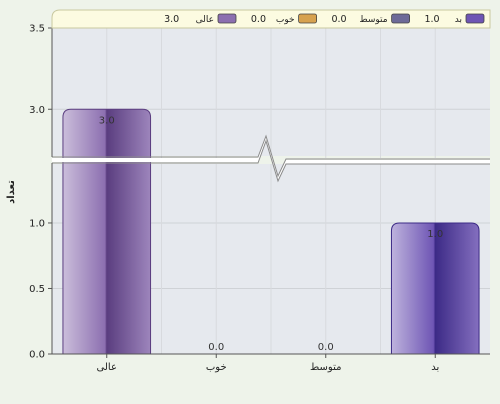 The height and width of the screenshot is (404, 500). What do you see at coordinates (37, 355) in the screenshot?
I see `y-tick-label: 0.0` at bounding box center [37, 355].